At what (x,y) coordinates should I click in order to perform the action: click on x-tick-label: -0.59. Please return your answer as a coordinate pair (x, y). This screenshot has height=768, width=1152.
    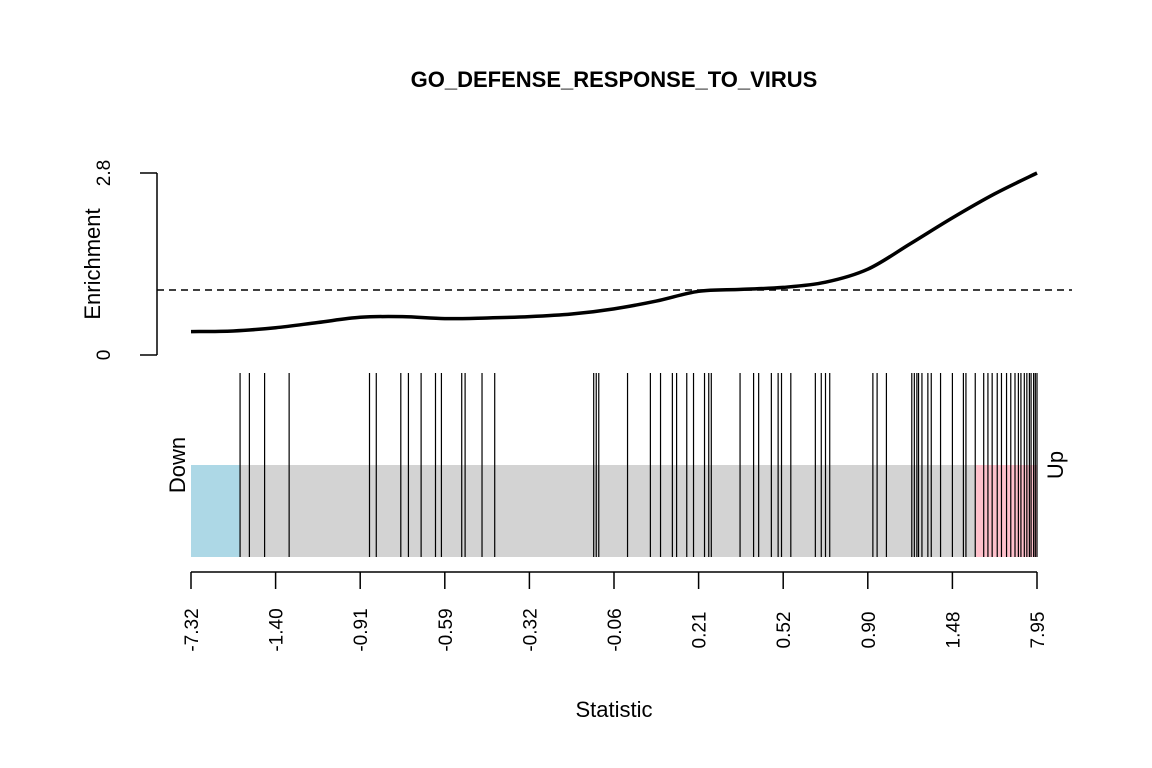
    Looking at the image, I should click on (446, 629).